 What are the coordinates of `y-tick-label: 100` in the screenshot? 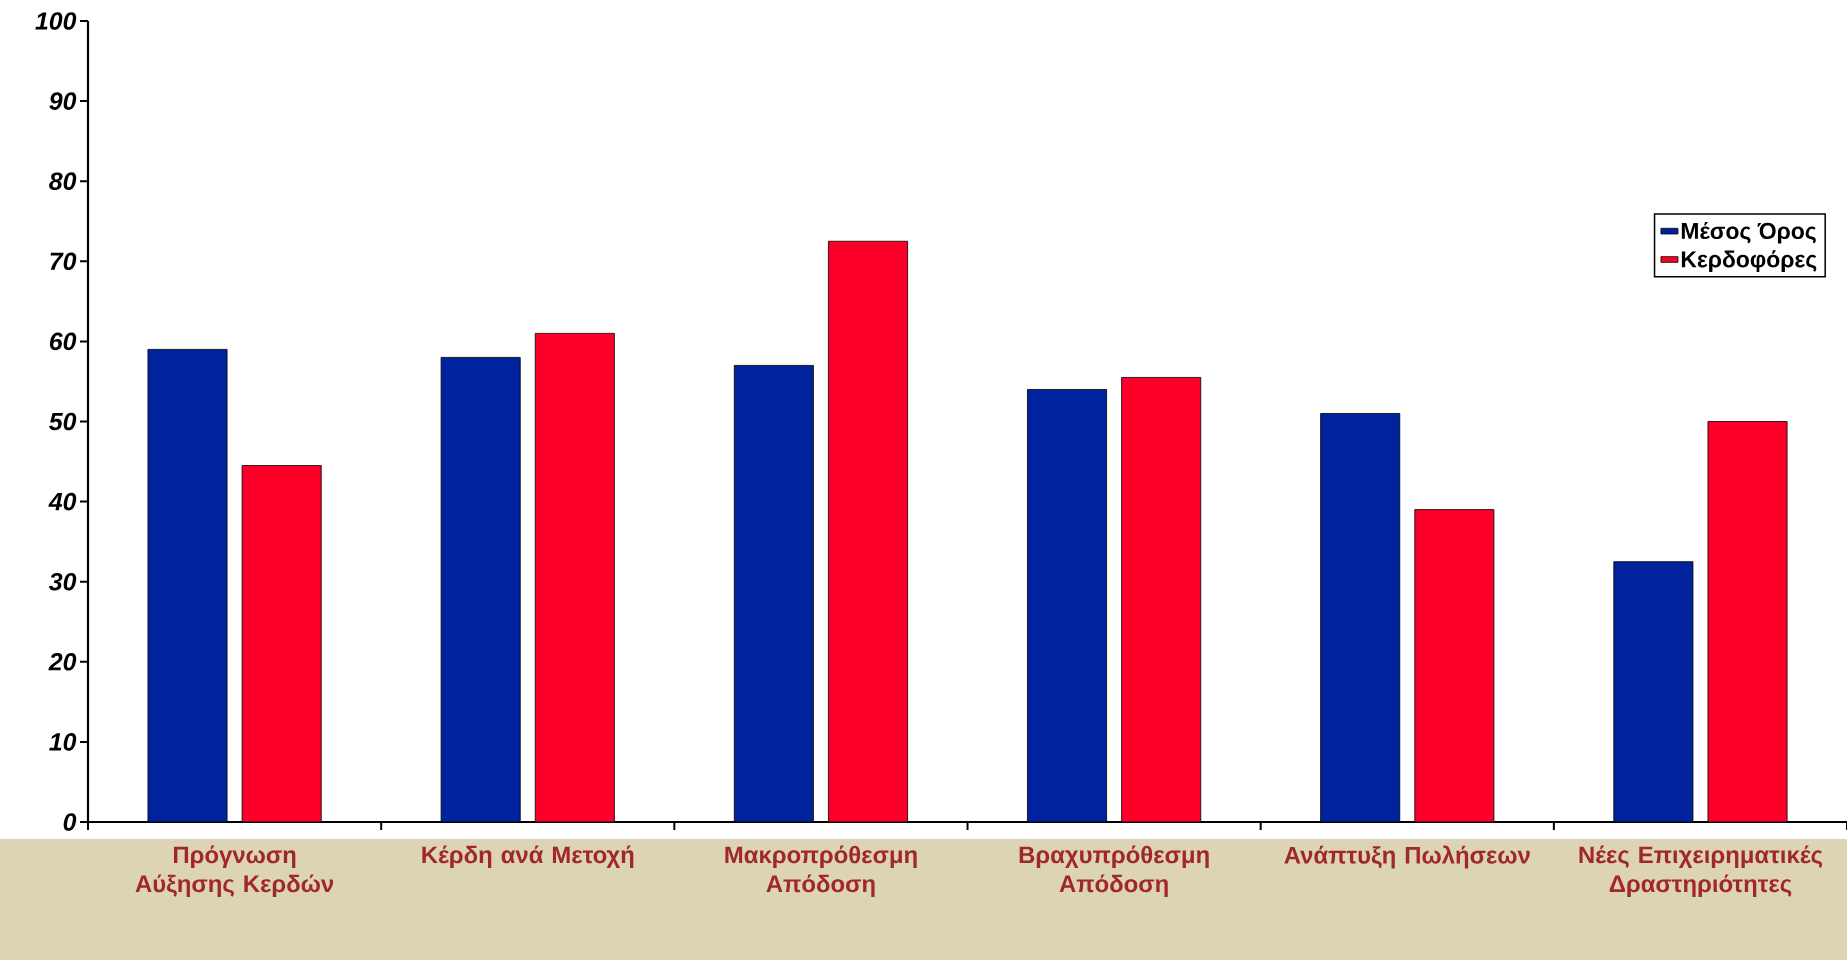 It's located at (56, 21).